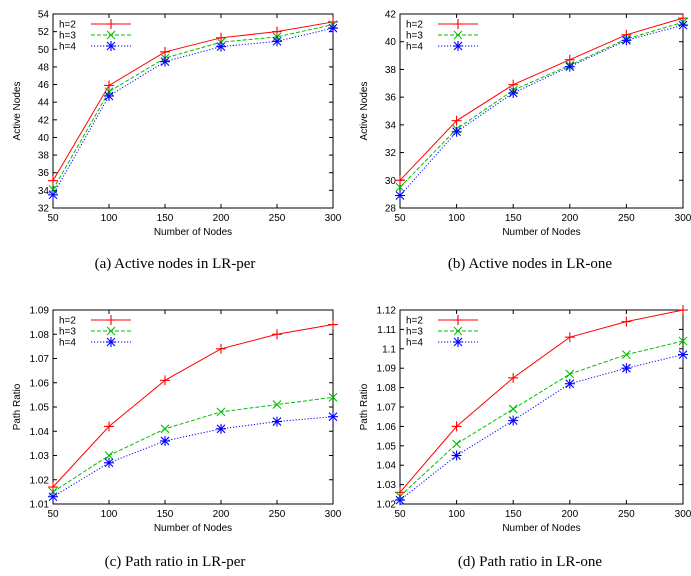  What do you see at coordinates (333, 514) in the screenshot?
I see `x-tick-label: 300` at bounding box center [333, 514].